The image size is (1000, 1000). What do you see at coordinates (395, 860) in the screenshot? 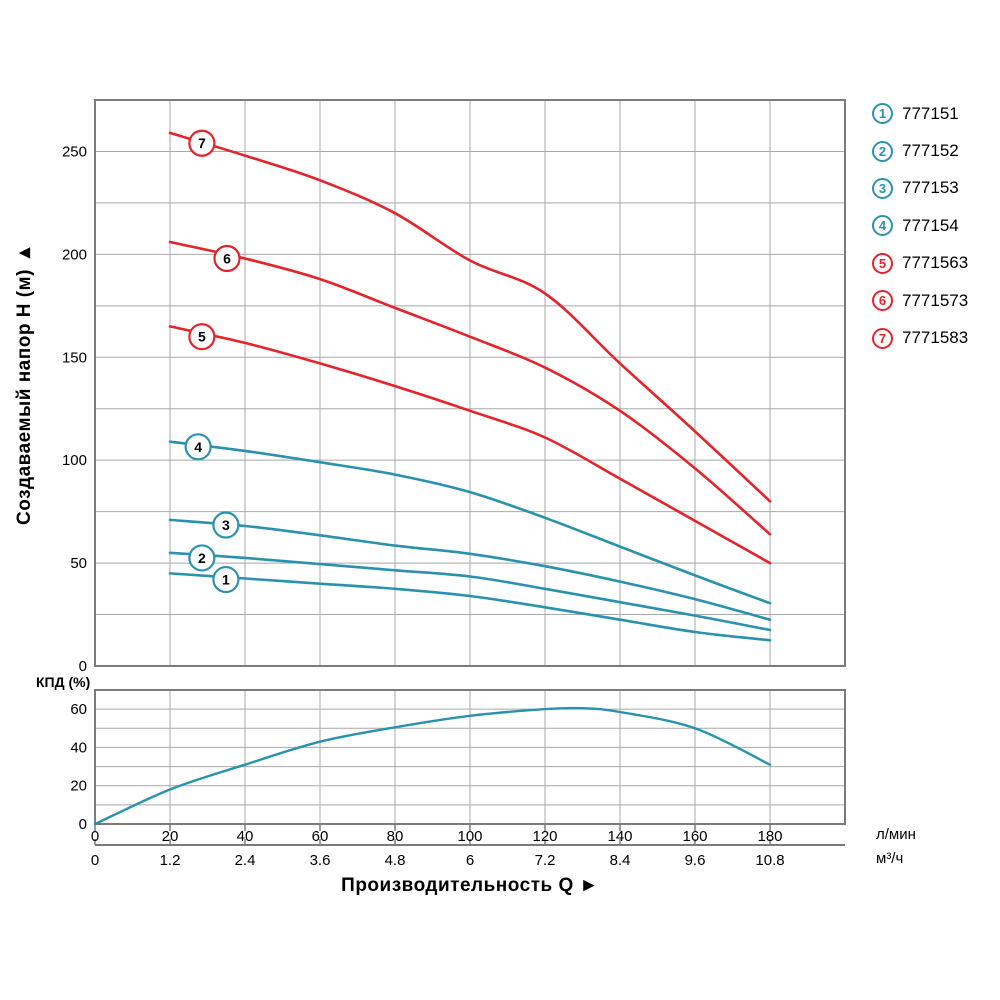
I see `x-tick-label-m3h: 4.8` at bounding box center [395, 860].